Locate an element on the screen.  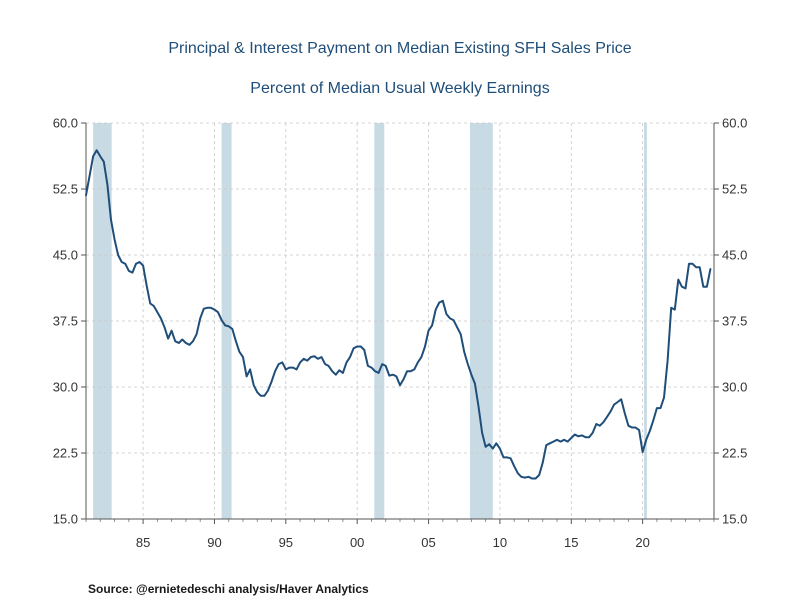
y-tick-label-right: 22.5 is located at coordinates (734, 453).